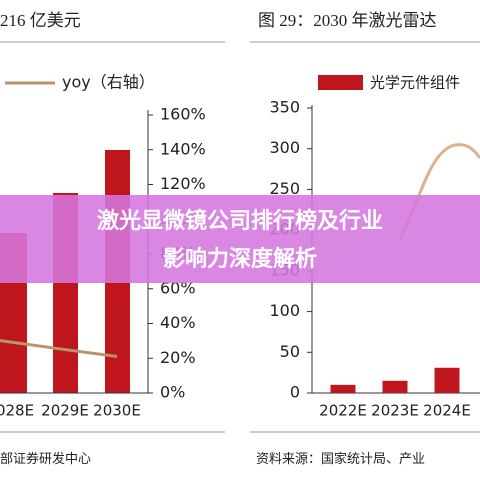 Image resolution: width=480 pixels, height=480 pixels. What do you see at coordinates (17, 411) in the screenshot?
I see `x-tick-label: 028E` at bounding box center [17, 411].